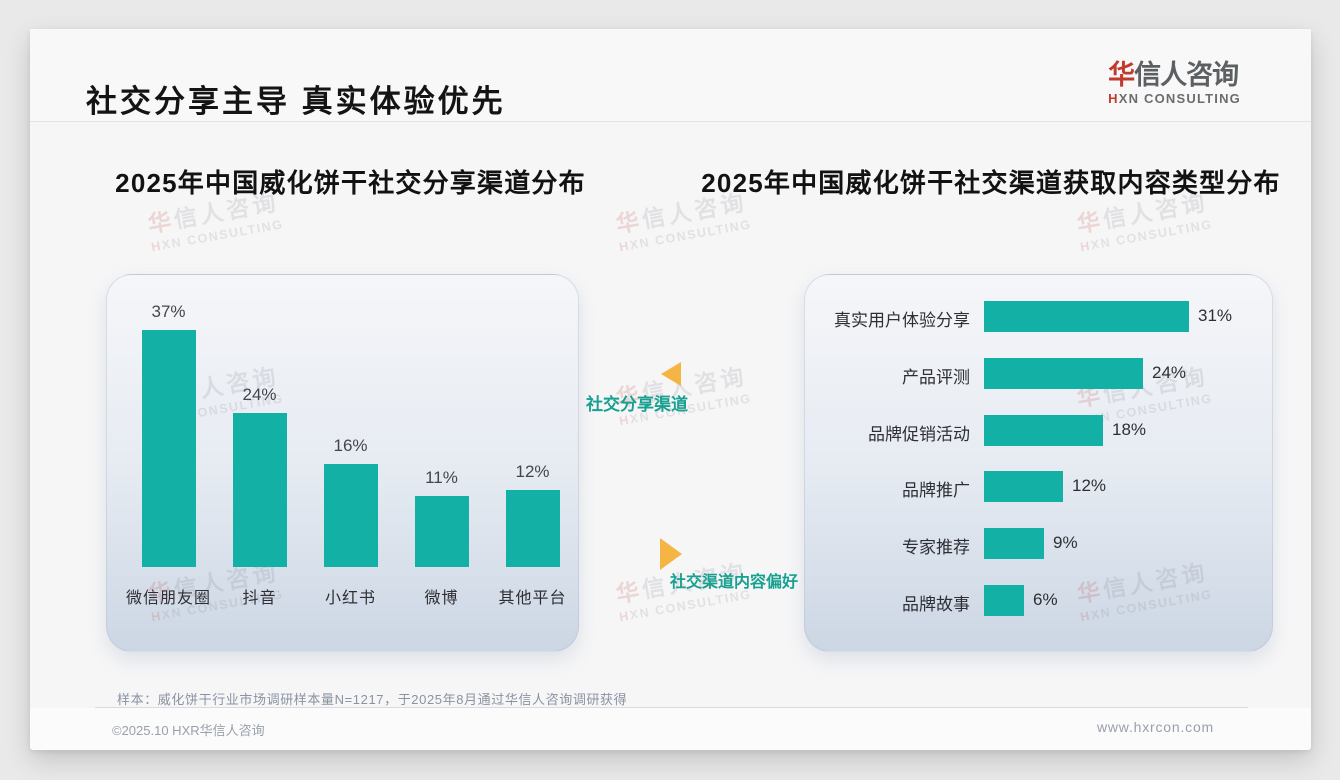  I want to click on right-chart-value-0: 31%, so click(1215, 315).